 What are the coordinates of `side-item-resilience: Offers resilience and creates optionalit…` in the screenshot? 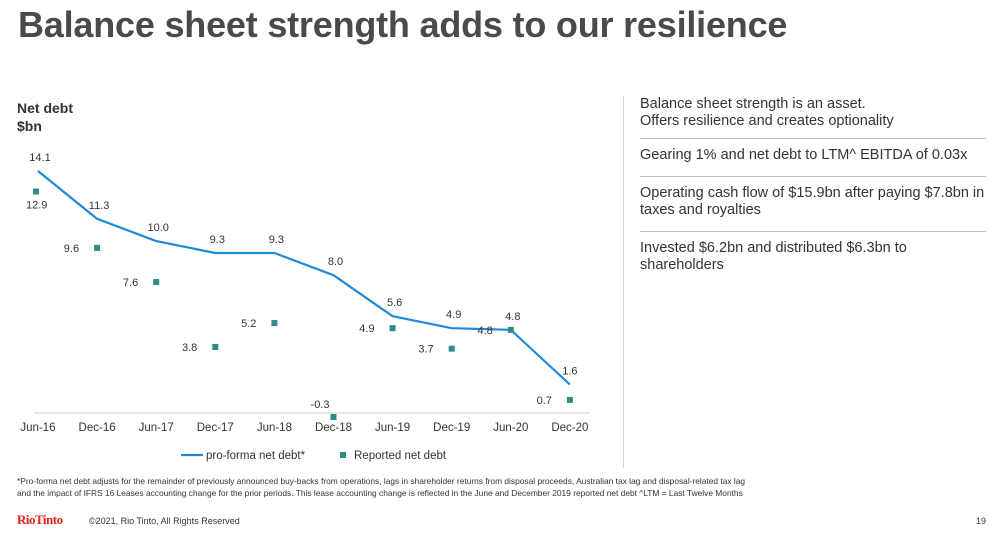 It's located at (813, 125).